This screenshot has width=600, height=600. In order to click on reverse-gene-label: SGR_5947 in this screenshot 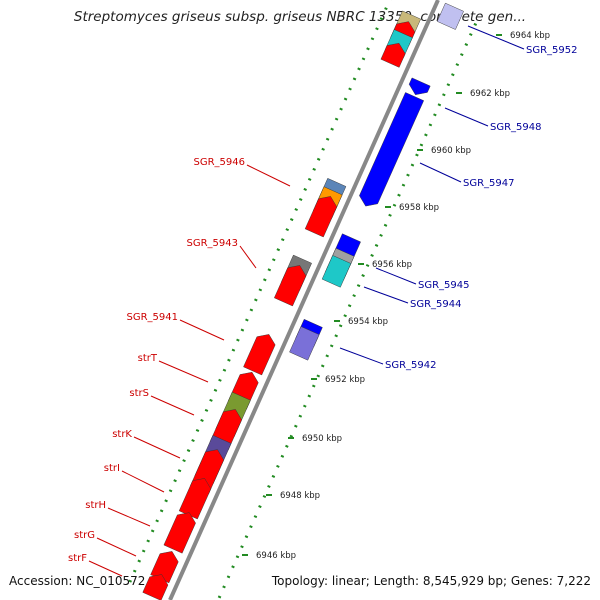, I will do `click(489, 183)`.